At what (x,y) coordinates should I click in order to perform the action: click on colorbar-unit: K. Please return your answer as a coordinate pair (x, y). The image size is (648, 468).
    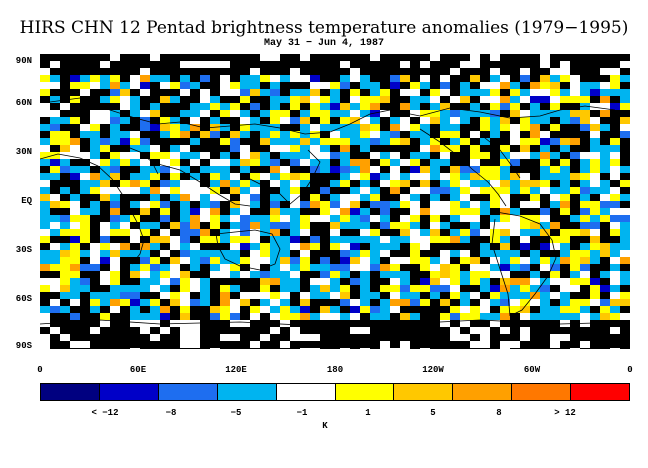
    Looking at the image, I should click on (325, 426).